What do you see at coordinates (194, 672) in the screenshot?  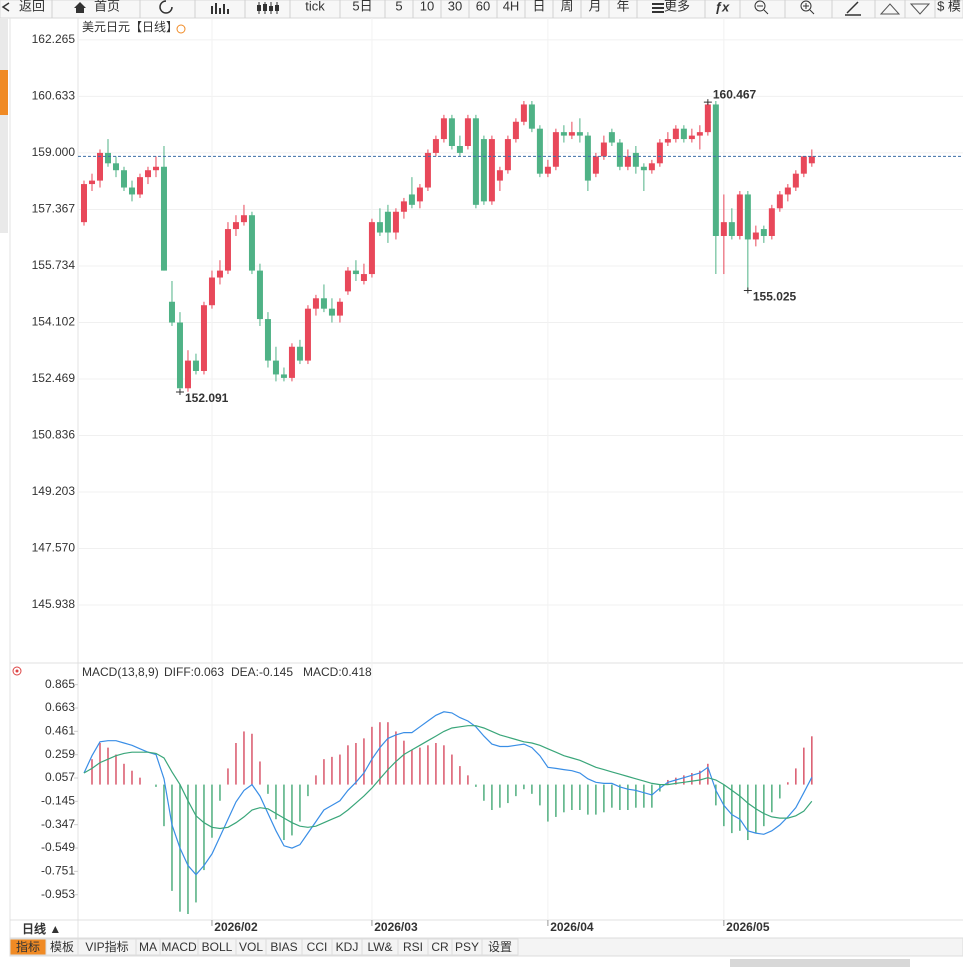 I see `macd-legend: DIFF:0.063` at bounding box center [194, 672].